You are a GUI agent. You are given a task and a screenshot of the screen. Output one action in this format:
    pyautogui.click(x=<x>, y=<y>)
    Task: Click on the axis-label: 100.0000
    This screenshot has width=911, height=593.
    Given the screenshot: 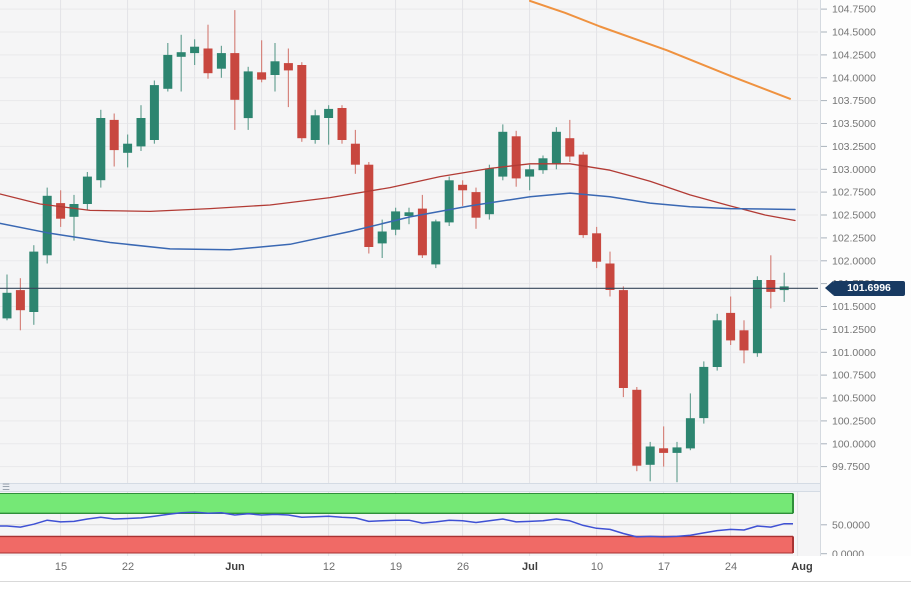 What is the action you would take?
    pyautogui.click(x=854, y=444)
    